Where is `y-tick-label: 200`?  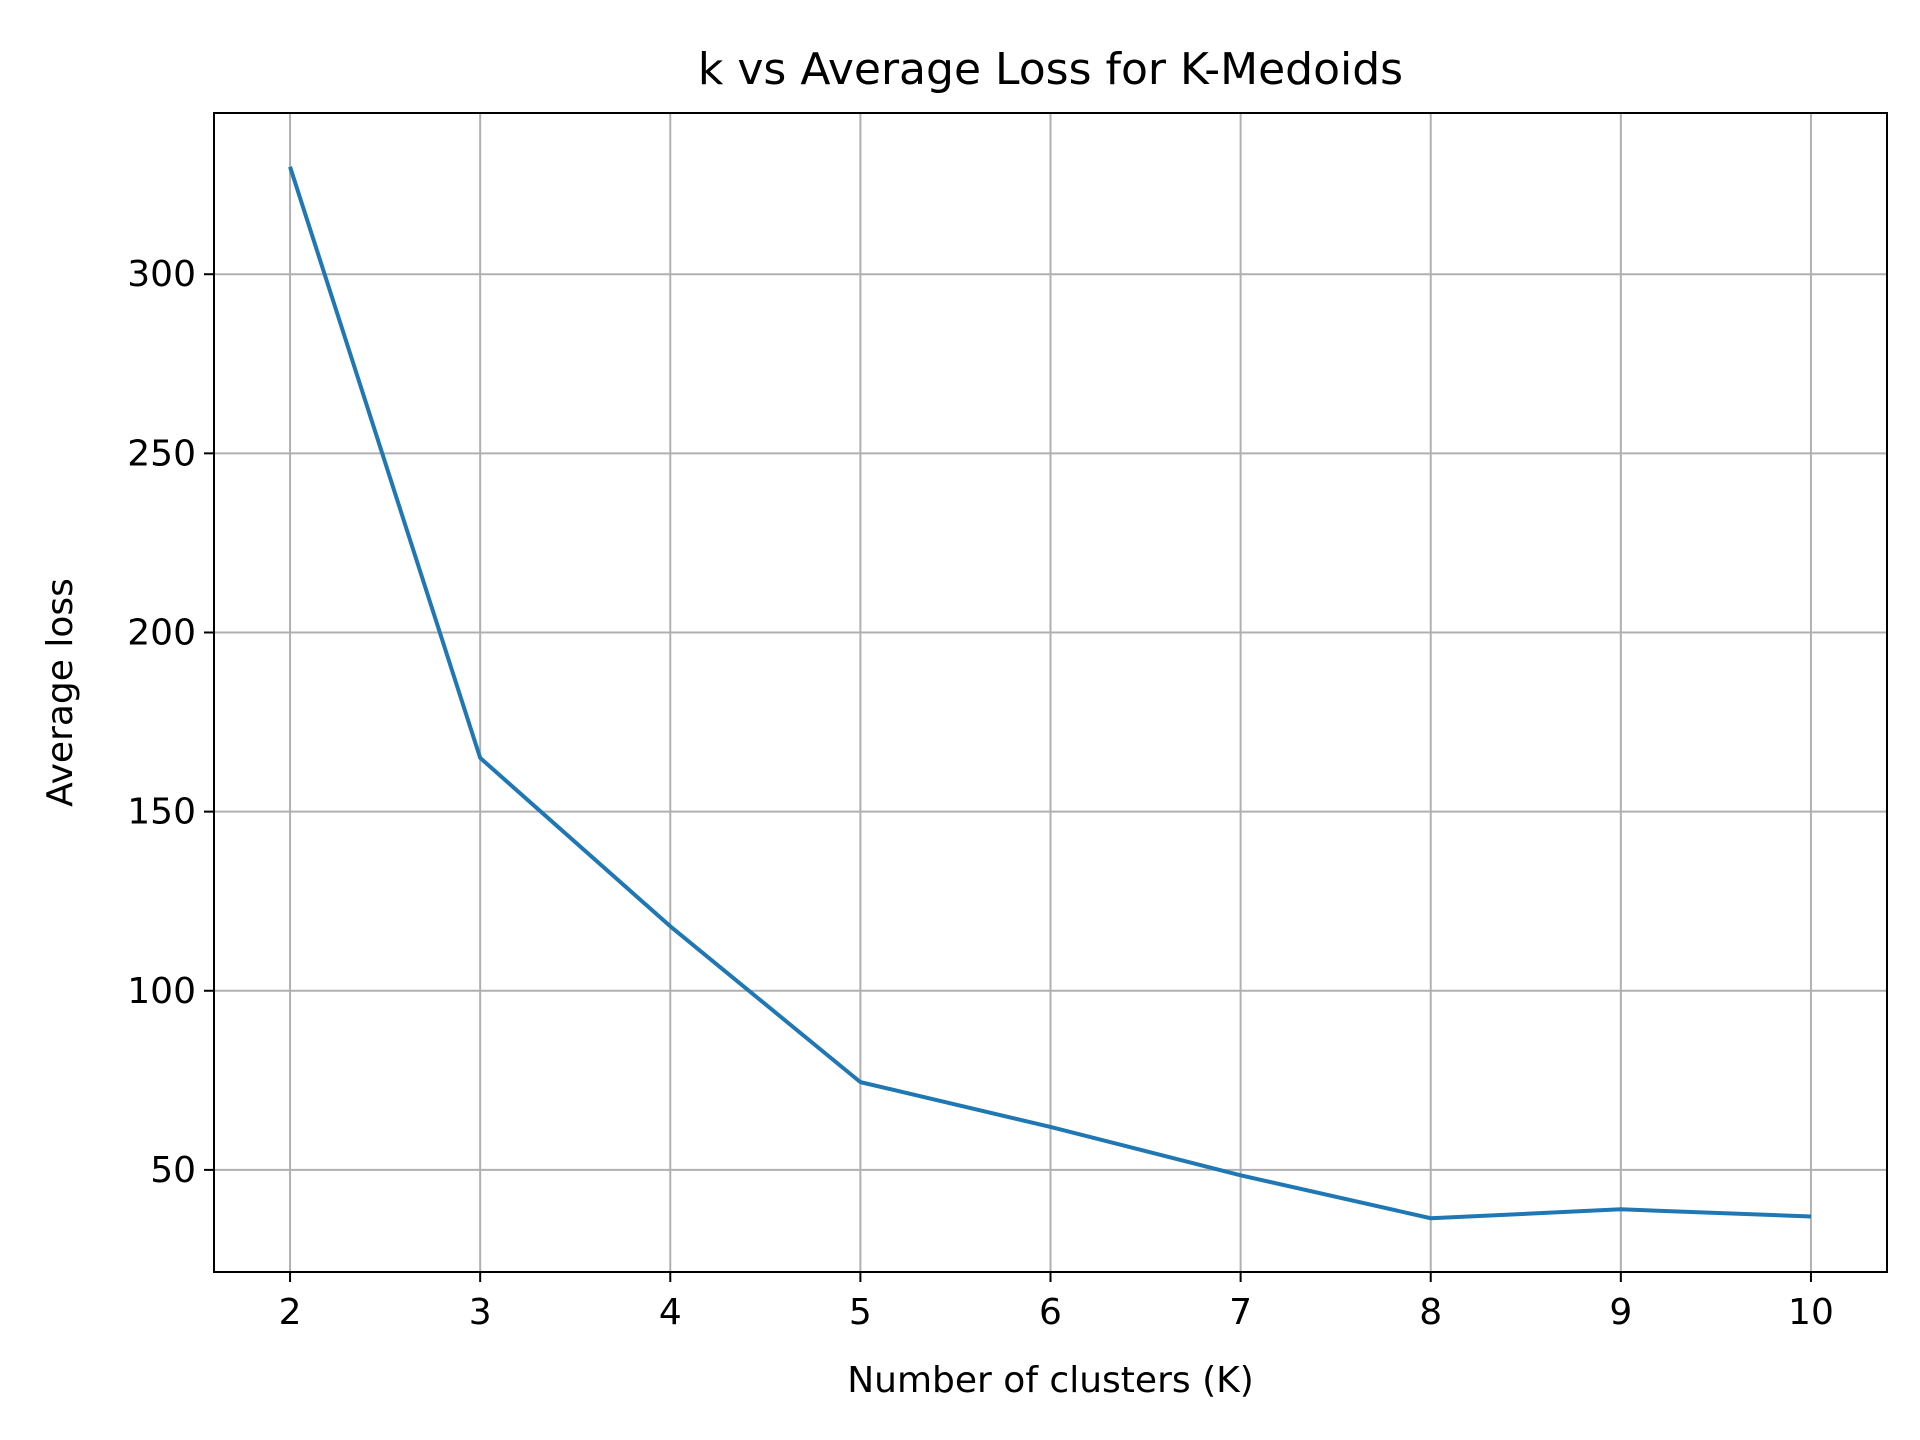 y-tick-label: 200 is located at coordinates (161, 632).